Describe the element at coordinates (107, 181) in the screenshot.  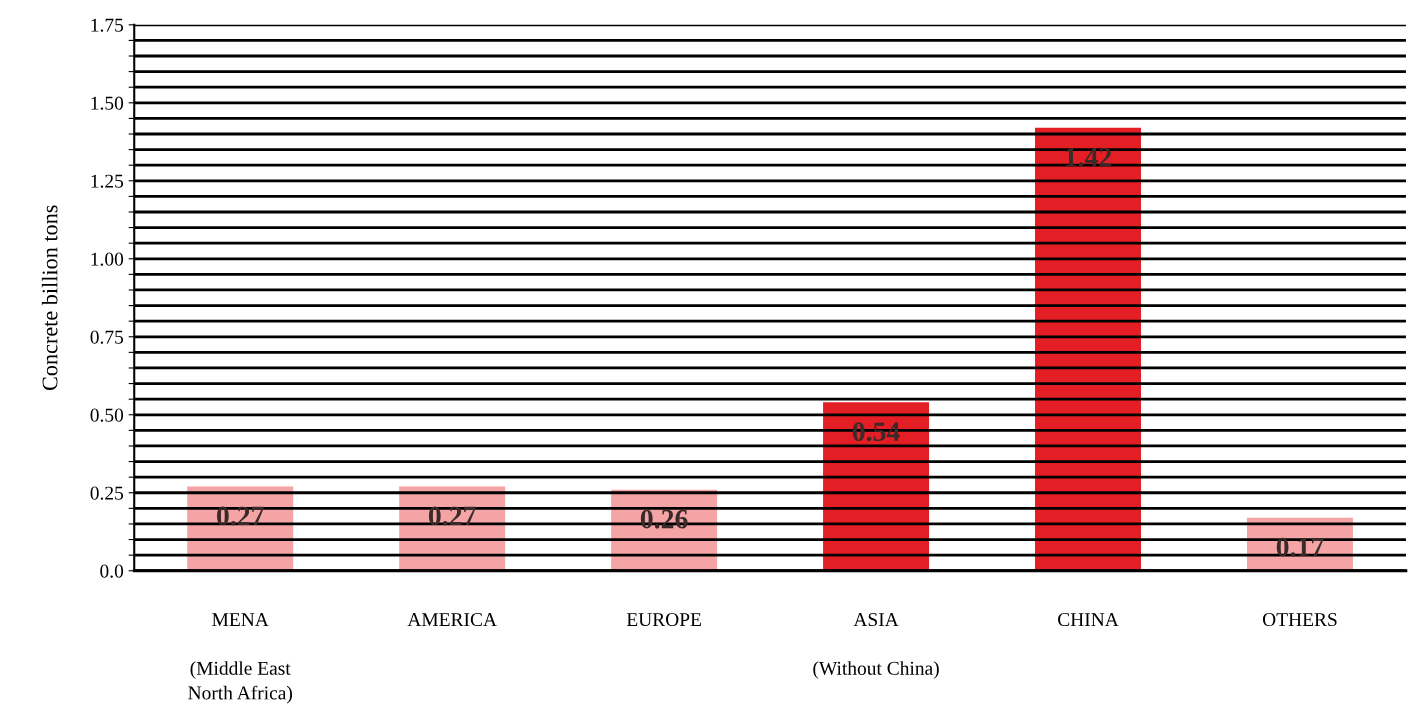
I see `y-tick-label: 1.25` at that location.